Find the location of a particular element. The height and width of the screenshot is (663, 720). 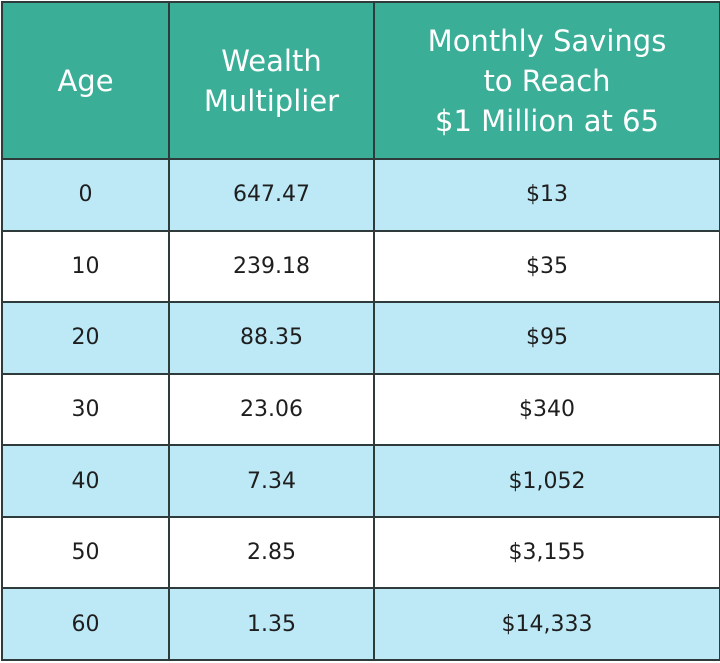

table-cell: $35 is located at coordinates (546, 266).